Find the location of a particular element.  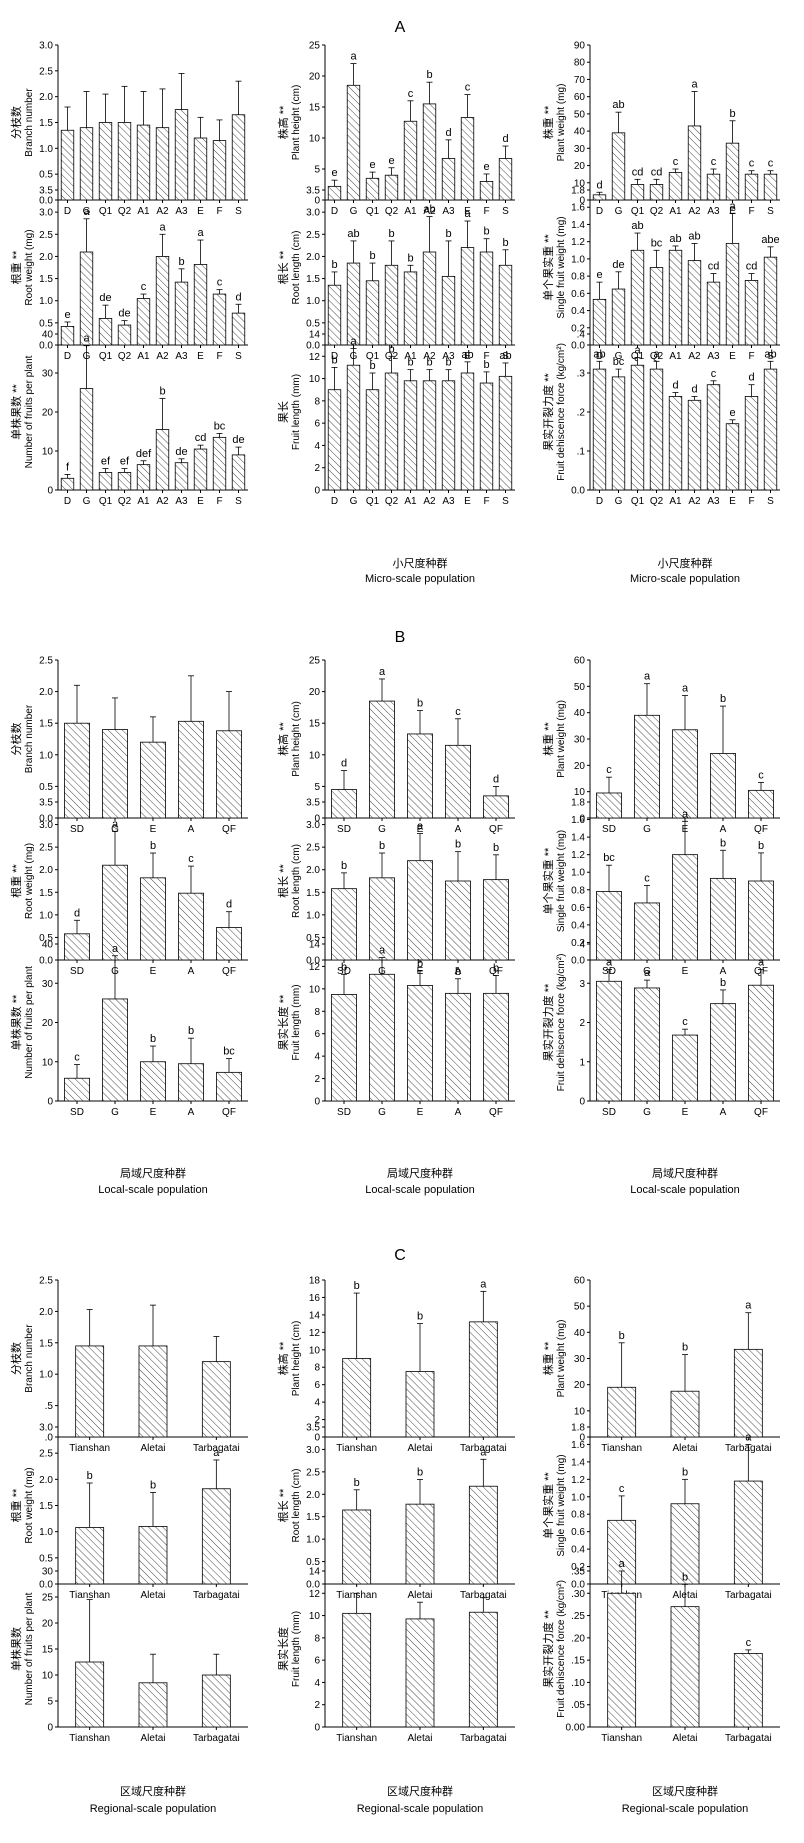

y-axis-title-cn: 根长 ** is located at coordinates (283, 880).